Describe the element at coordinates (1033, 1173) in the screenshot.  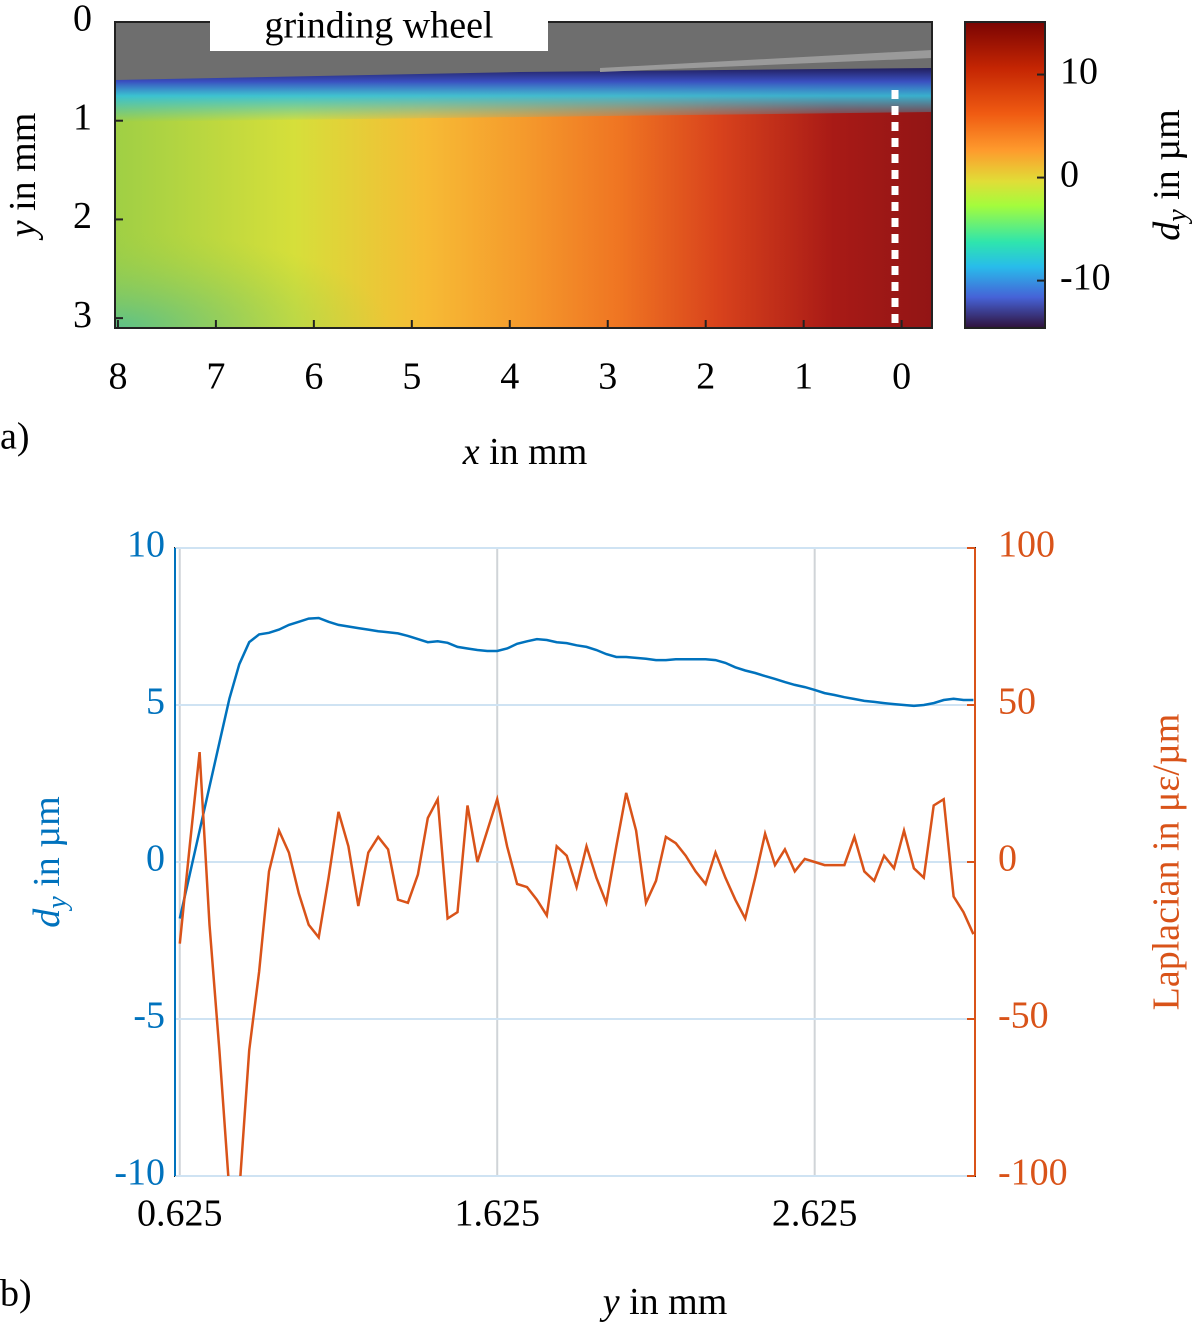
I see `y2-tick-label: -100` at that location.